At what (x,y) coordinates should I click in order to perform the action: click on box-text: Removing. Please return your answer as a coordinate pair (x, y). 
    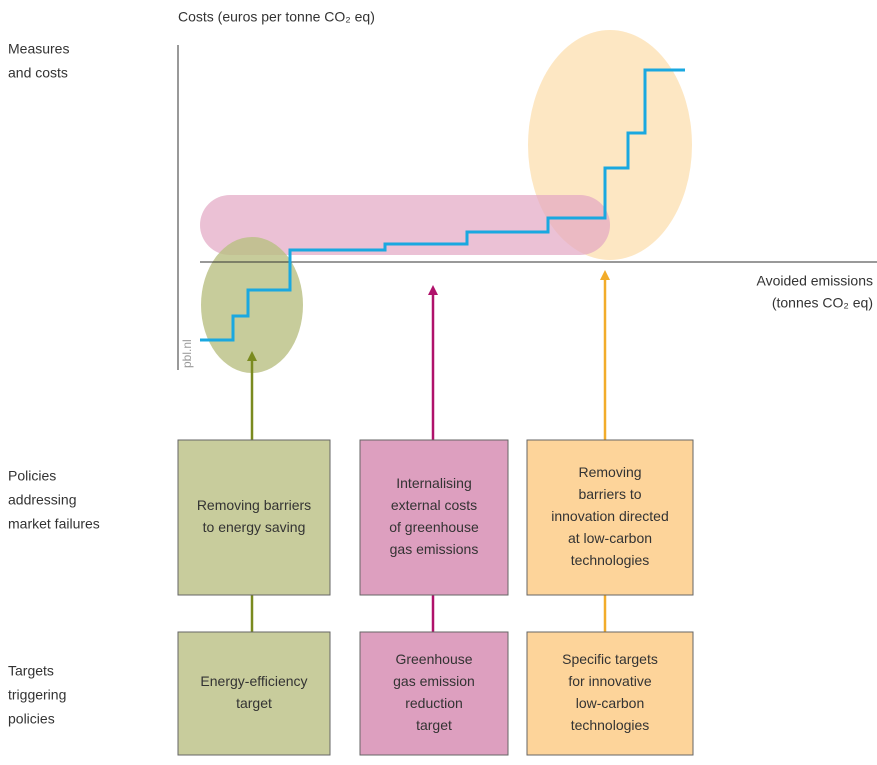
    Looking at the image, I should click on (609, 472).